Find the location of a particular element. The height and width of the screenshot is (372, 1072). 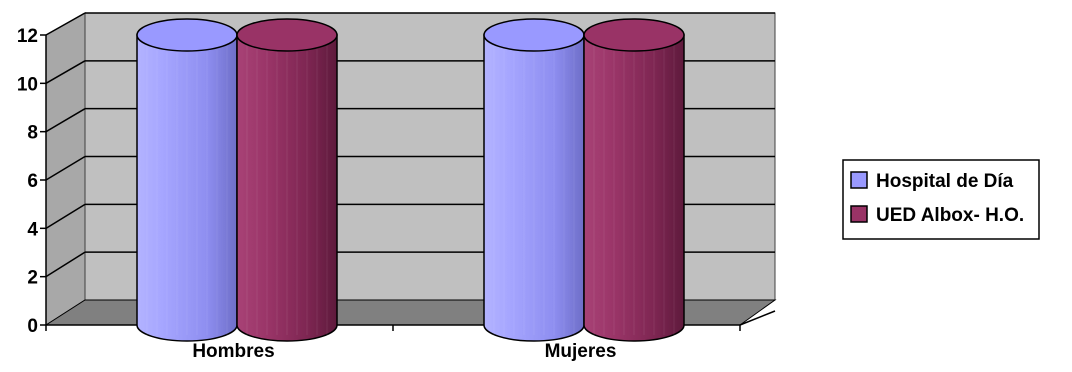

y-tick-label: 6 is located at coordinates (32, 181).